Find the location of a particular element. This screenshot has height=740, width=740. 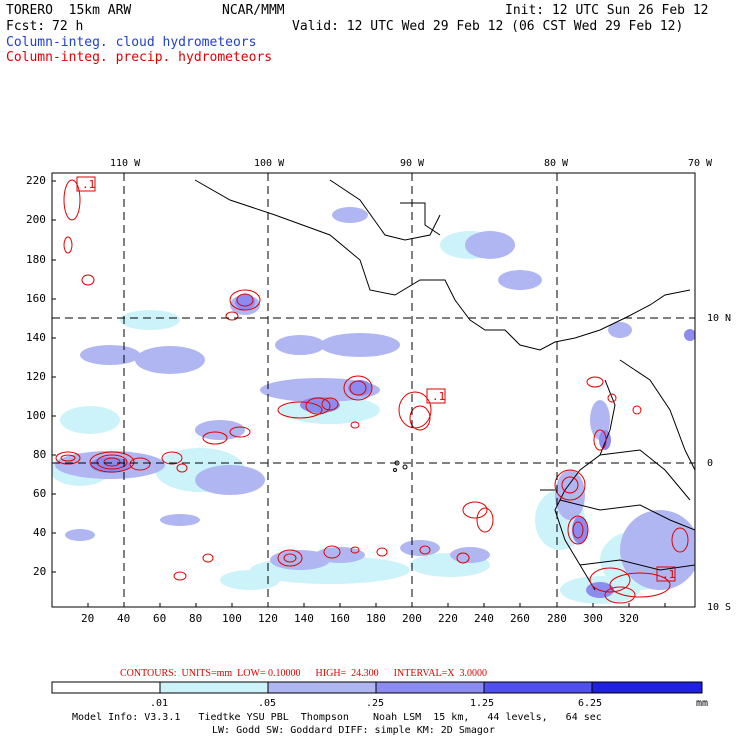

org-label: NCAR/MMM is located at coordinates (253, 10).